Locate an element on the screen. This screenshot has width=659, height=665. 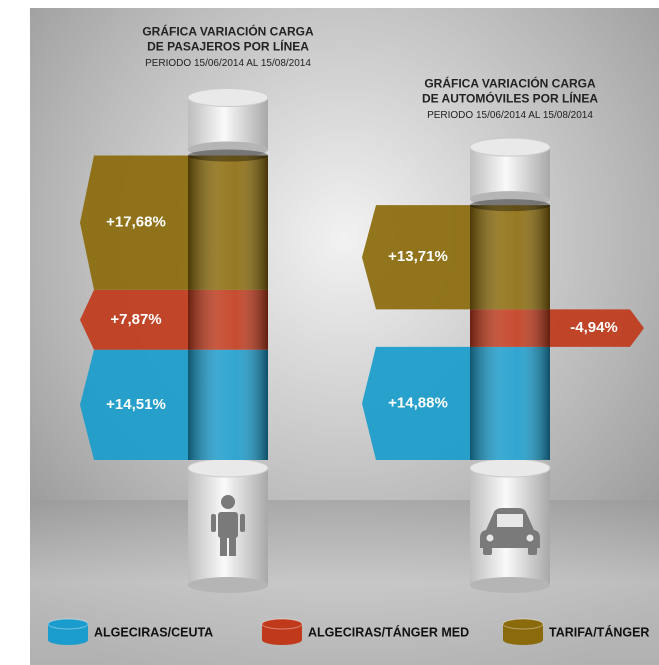
person-icon is located at coordinates (228, 525).